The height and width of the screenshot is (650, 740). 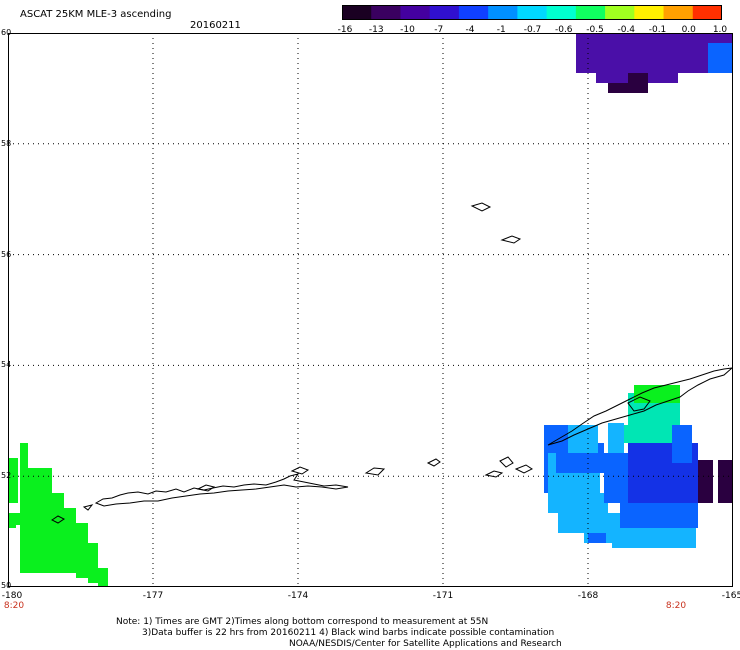 I want to click on coastline-island-h, so click(x=481, y=207).